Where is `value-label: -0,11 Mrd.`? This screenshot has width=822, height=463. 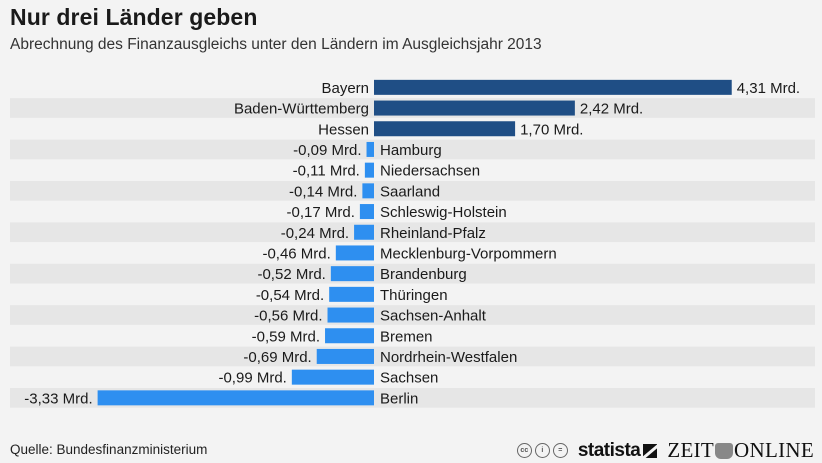
value-label: -0,11 Mrd. is located at coordinates (326, 171).